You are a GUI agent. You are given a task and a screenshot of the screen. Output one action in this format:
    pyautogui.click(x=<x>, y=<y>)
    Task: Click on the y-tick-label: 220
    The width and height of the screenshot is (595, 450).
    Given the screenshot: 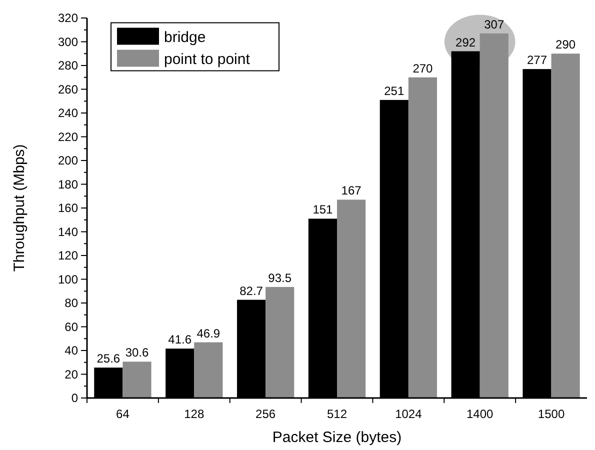 What is the action you would take?
    pyautogui.click(x=68, y=137)
    